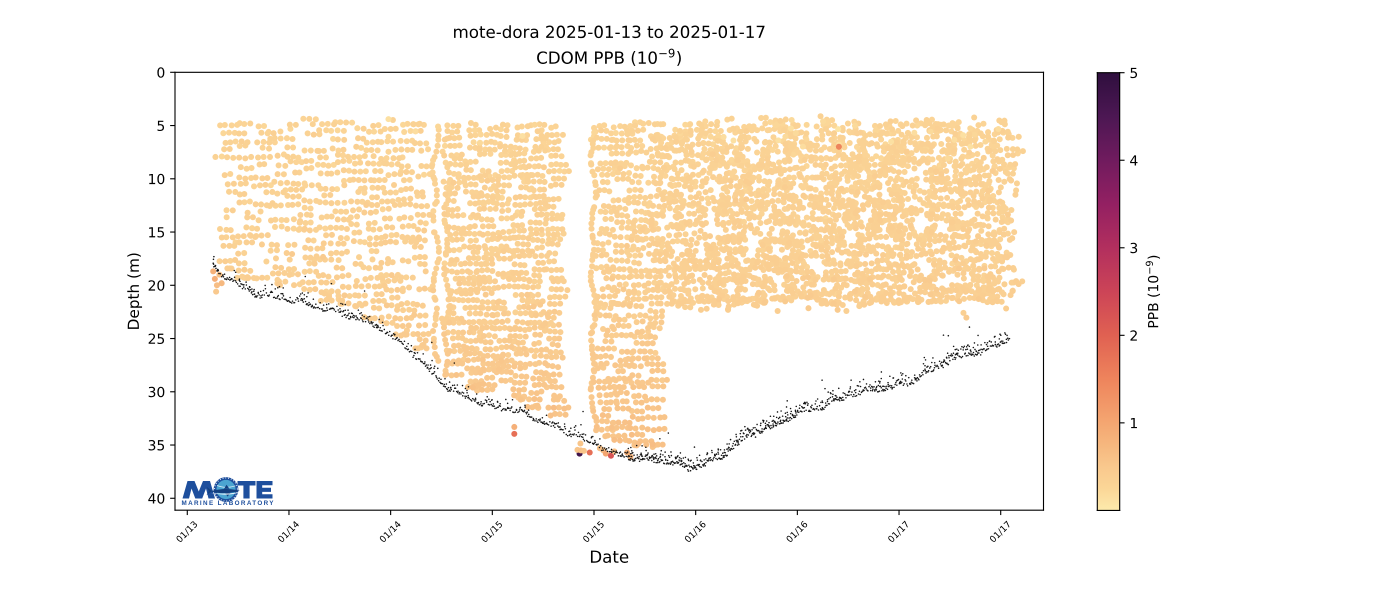 This screenshot has width=1400, height=600. What do you see at coordinates (228, 503) in the screenshot?
I see `svg-text: MARINE LABORATORY` at bounding box center [228, 503].